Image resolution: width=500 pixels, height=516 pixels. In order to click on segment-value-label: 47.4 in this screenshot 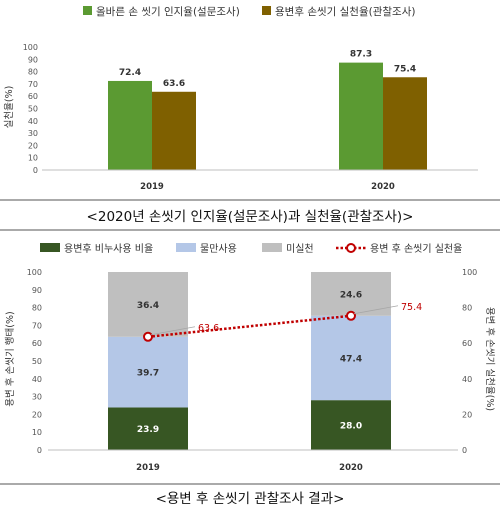, I will do `click(351, 359)`.